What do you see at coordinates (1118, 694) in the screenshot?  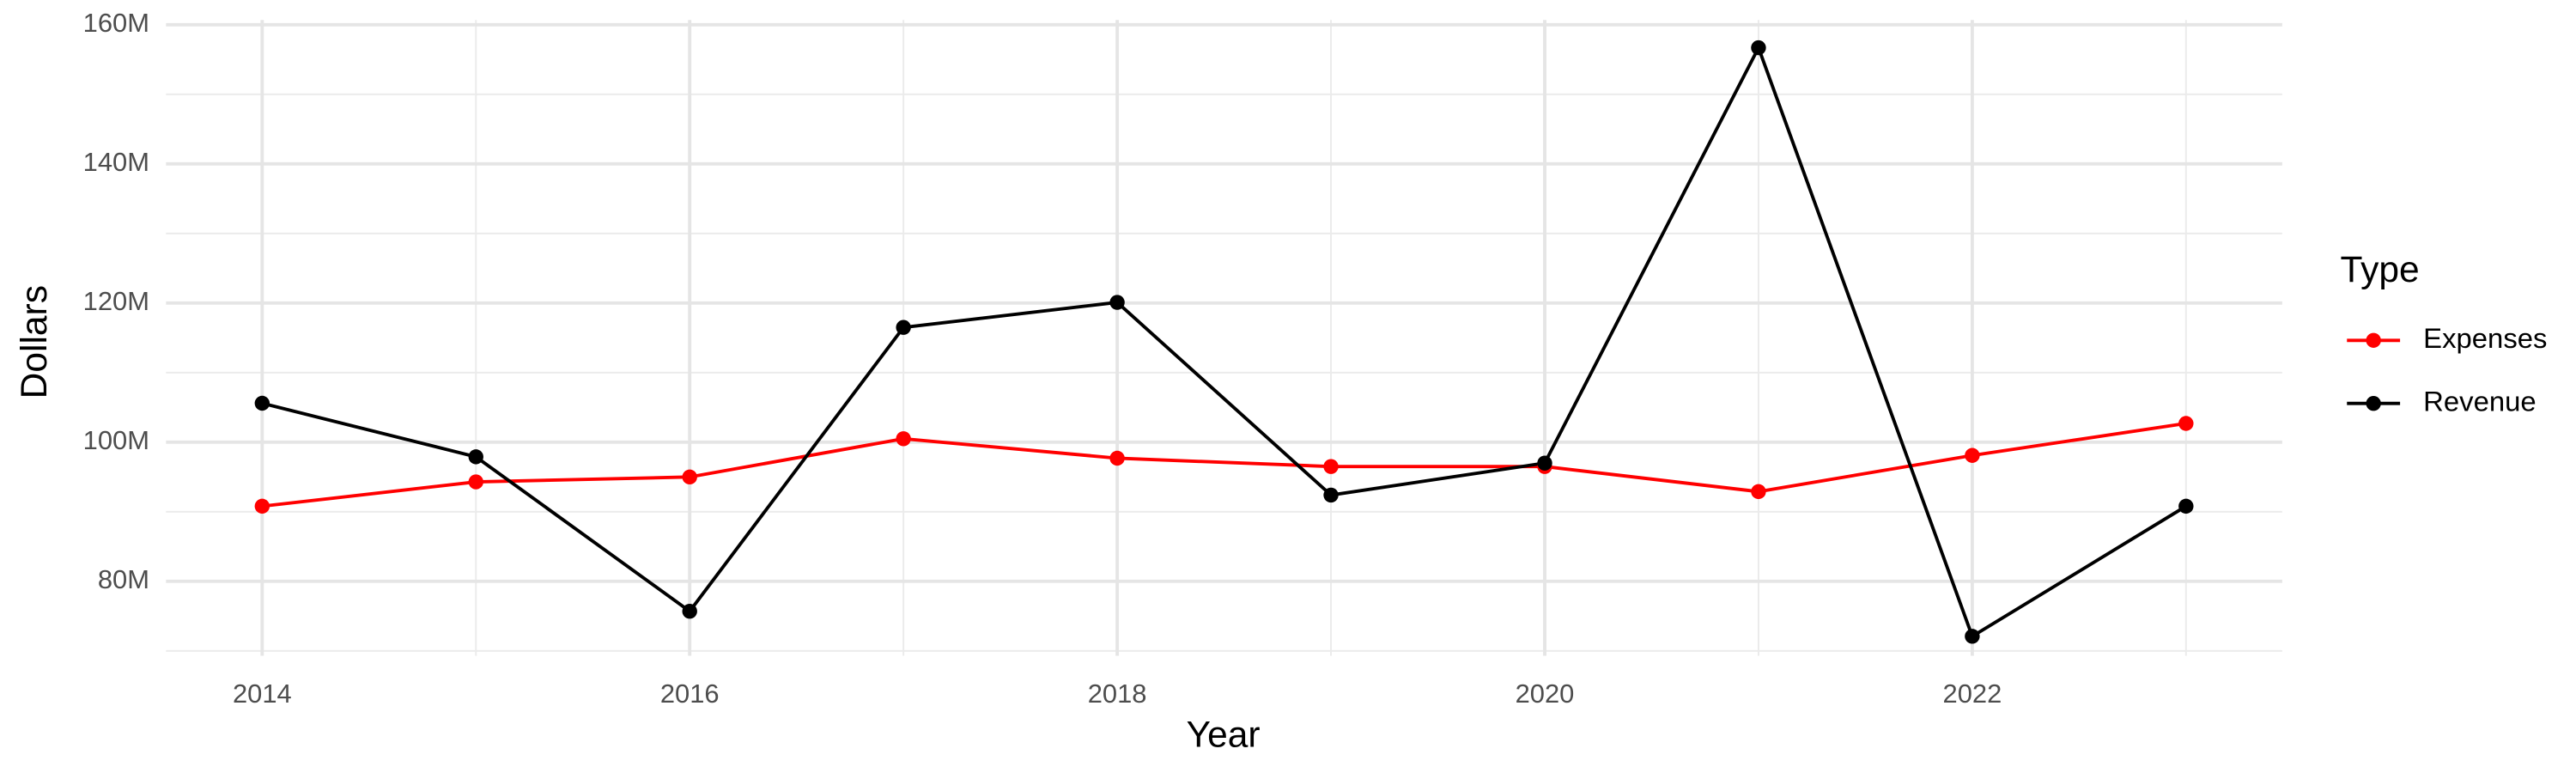 I see `x-tick-label: 2018` at bounding box center [1118, 694].